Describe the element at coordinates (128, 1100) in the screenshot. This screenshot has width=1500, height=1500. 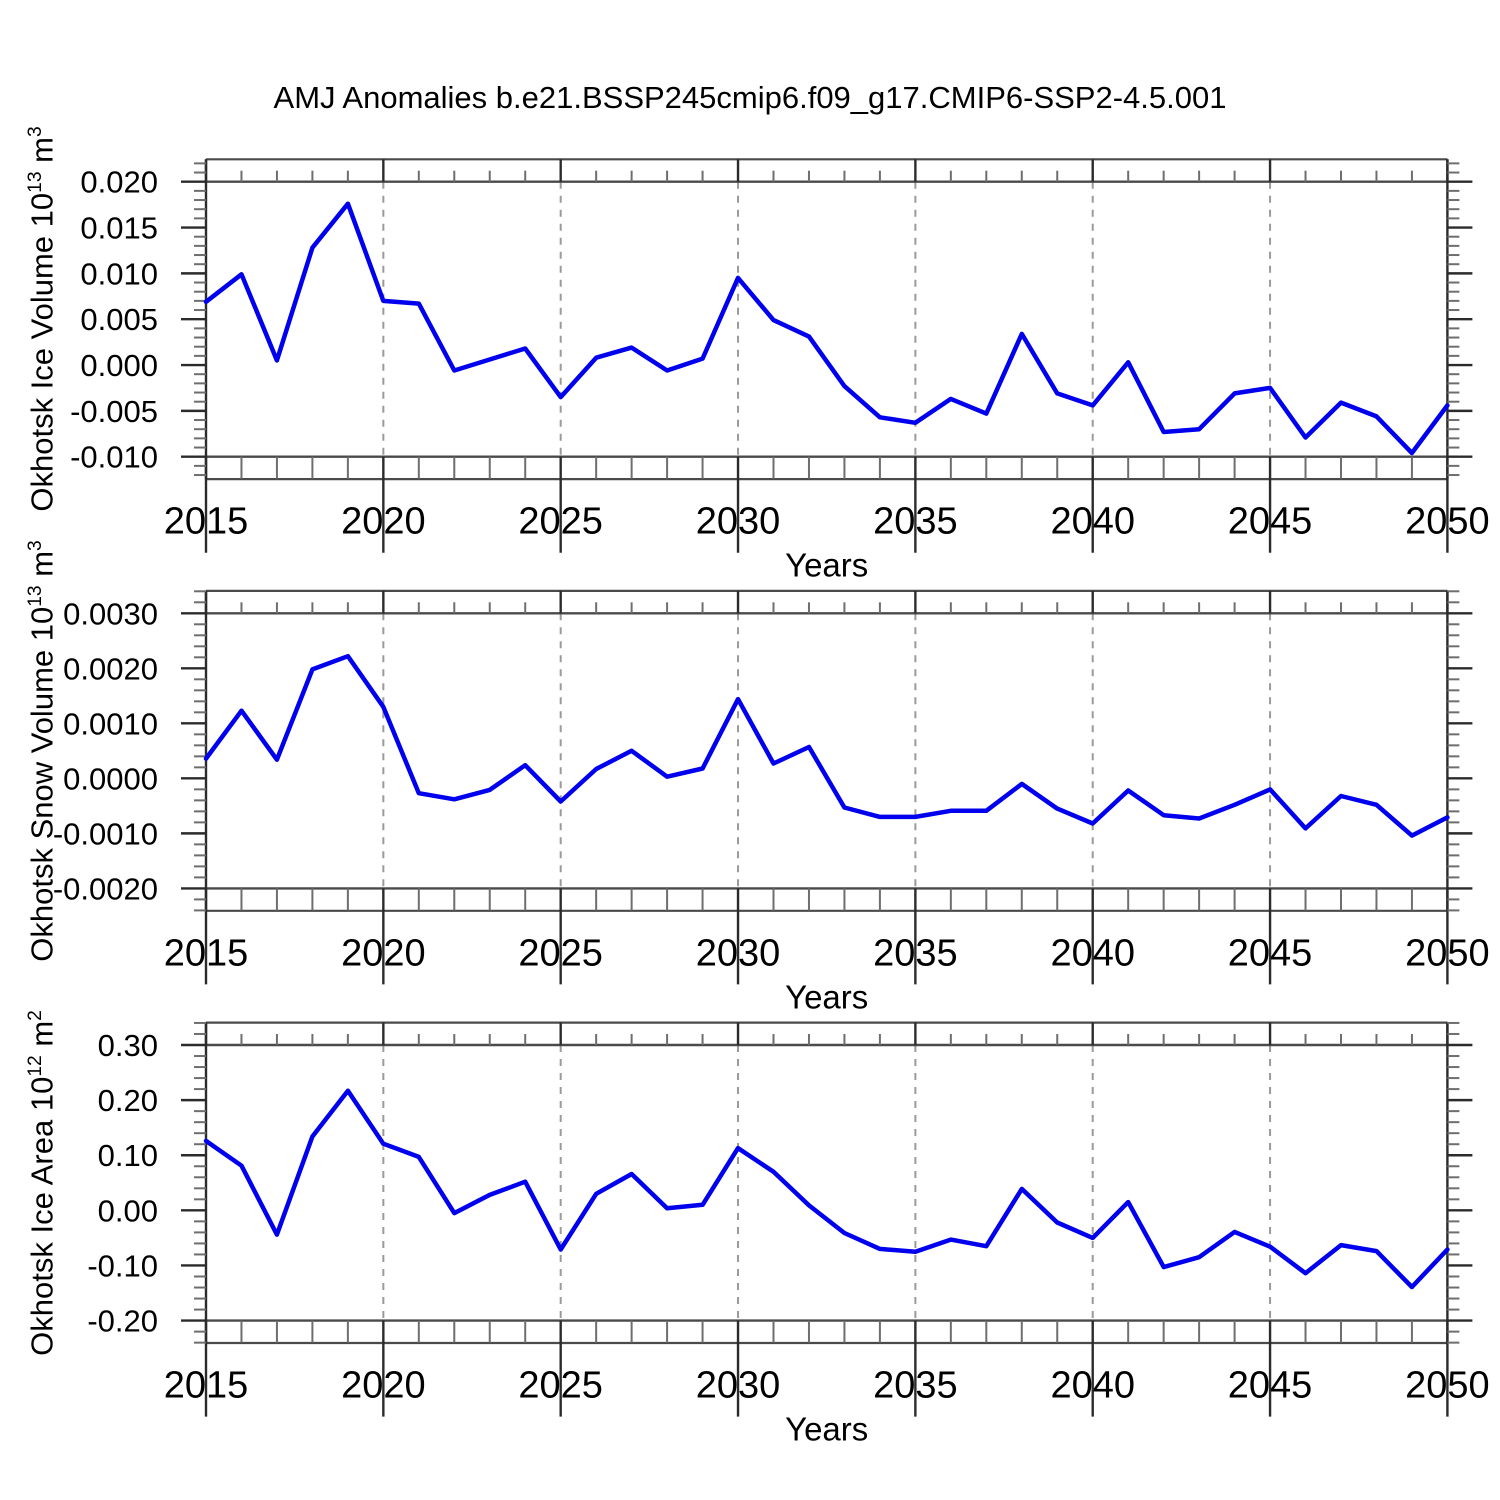
I see `y-tick-label: 0.20` at that location.